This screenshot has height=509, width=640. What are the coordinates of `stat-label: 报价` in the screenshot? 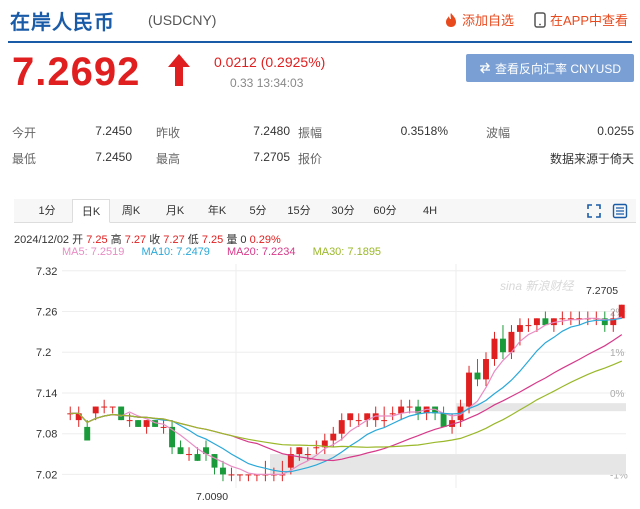 It's located at (310, 159).